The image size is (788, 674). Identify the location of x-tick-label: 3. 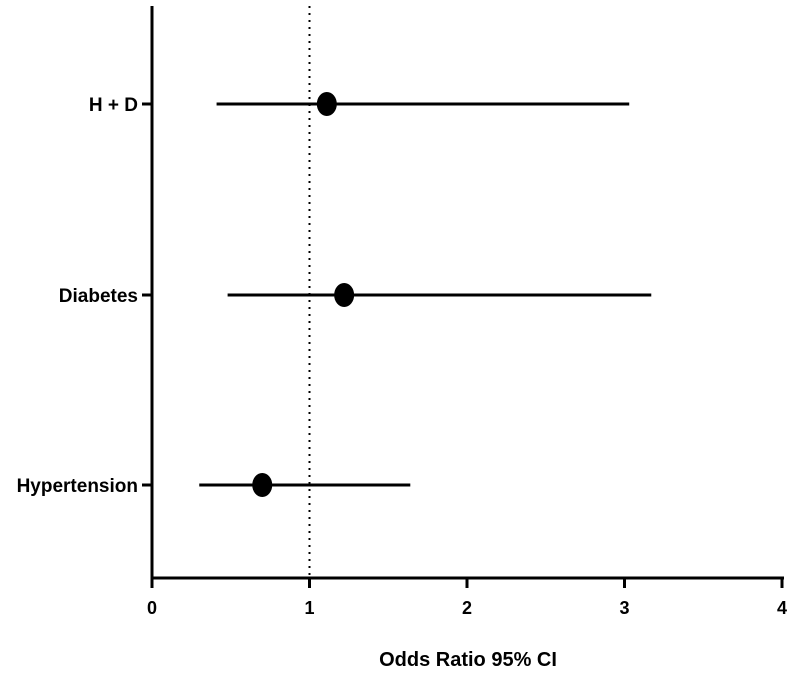
(624, 608).